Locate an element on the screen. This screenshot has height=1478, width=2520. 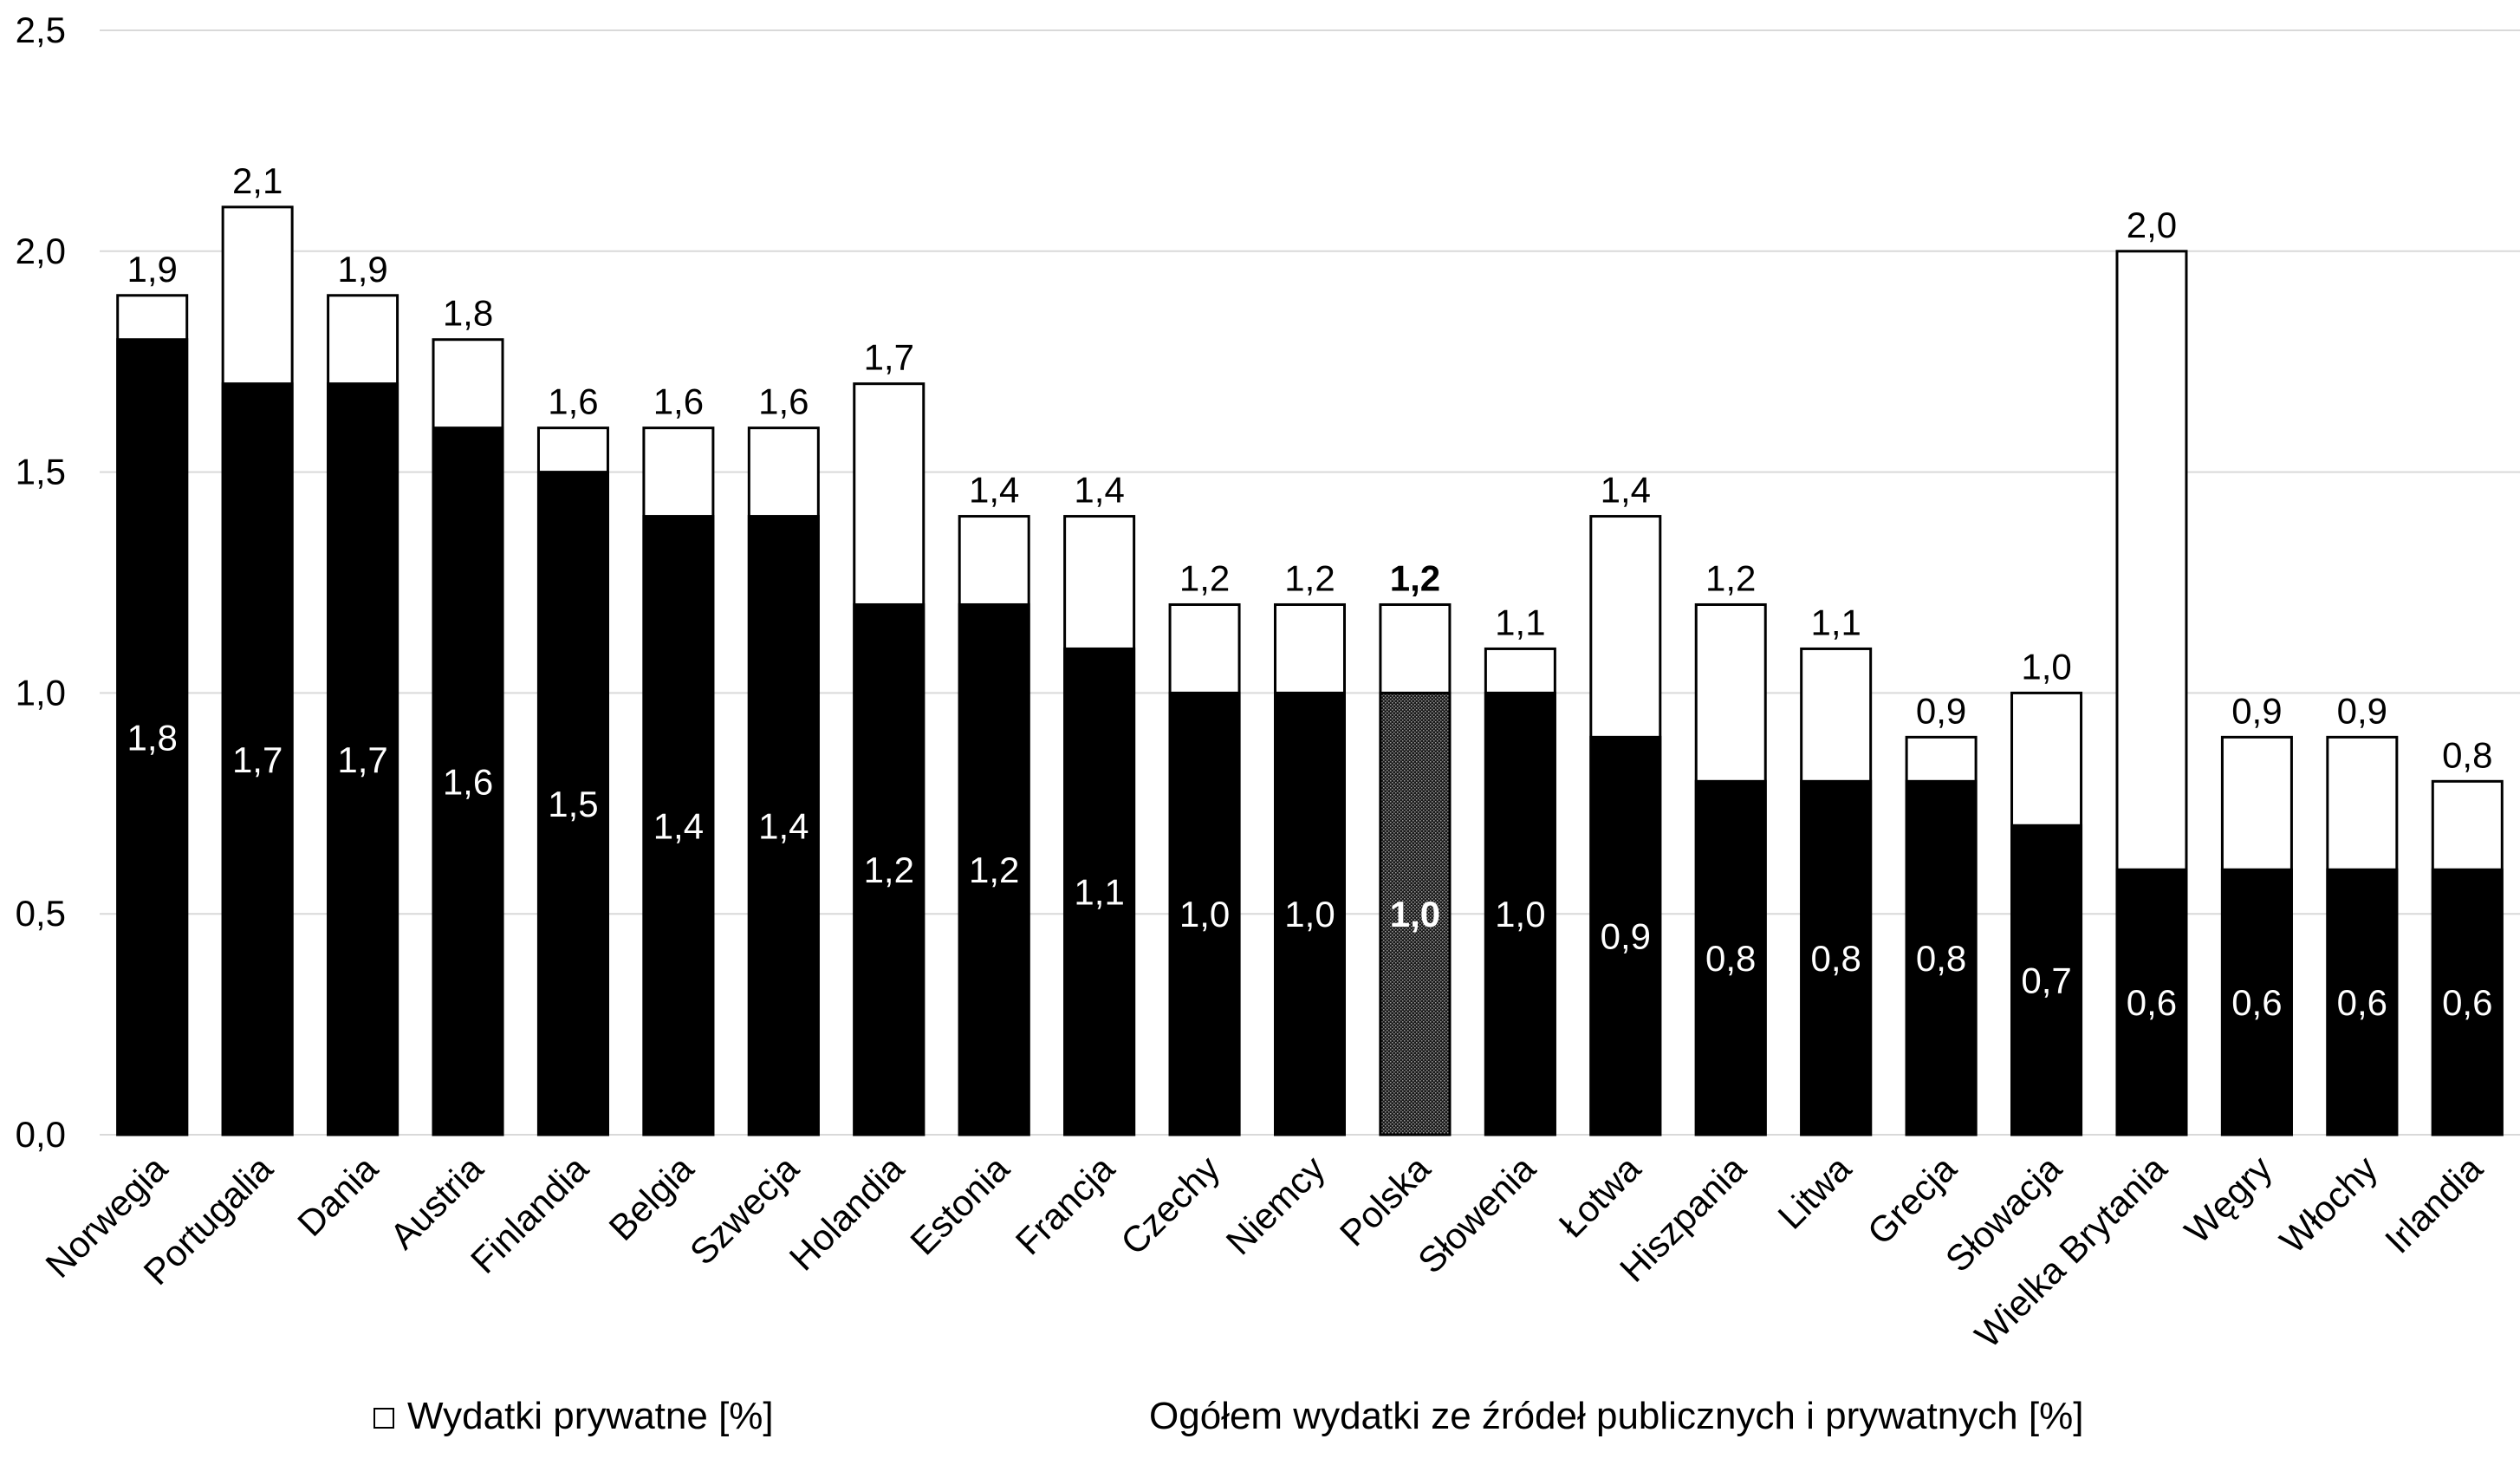
x-tick-label: Estonia is located at coordinates (959, 1205).